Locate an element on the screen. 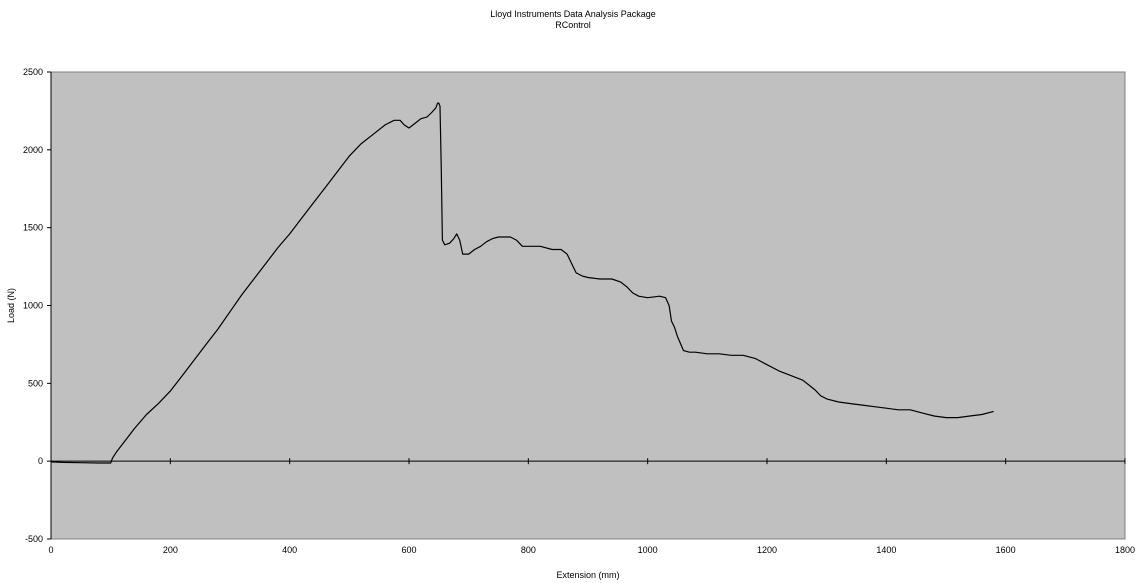 This screenshot has width=1146, height=583. x-tick-label: 0 is located at coordinates (50, 550).